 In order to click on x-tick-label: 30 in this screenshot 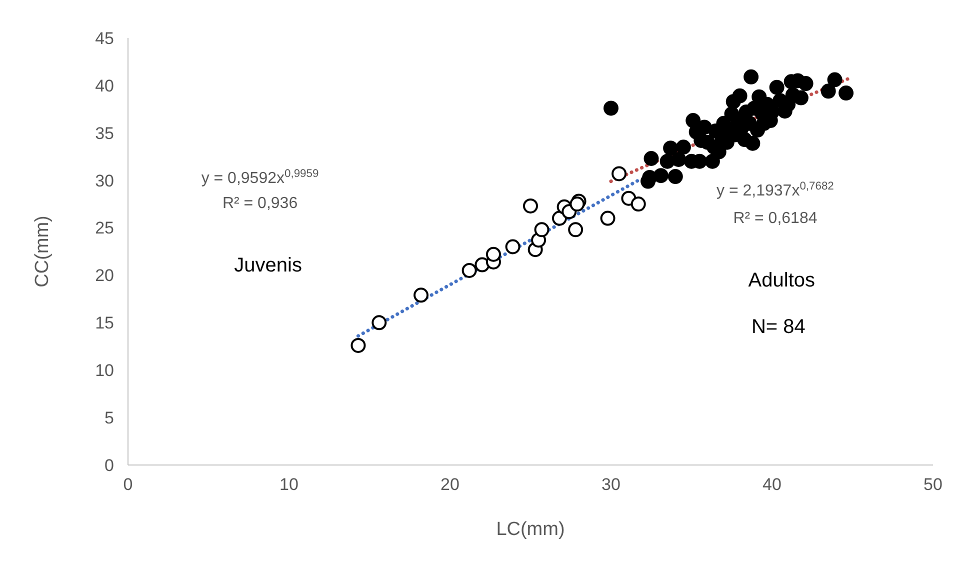, I will do `click(611, 484)`.